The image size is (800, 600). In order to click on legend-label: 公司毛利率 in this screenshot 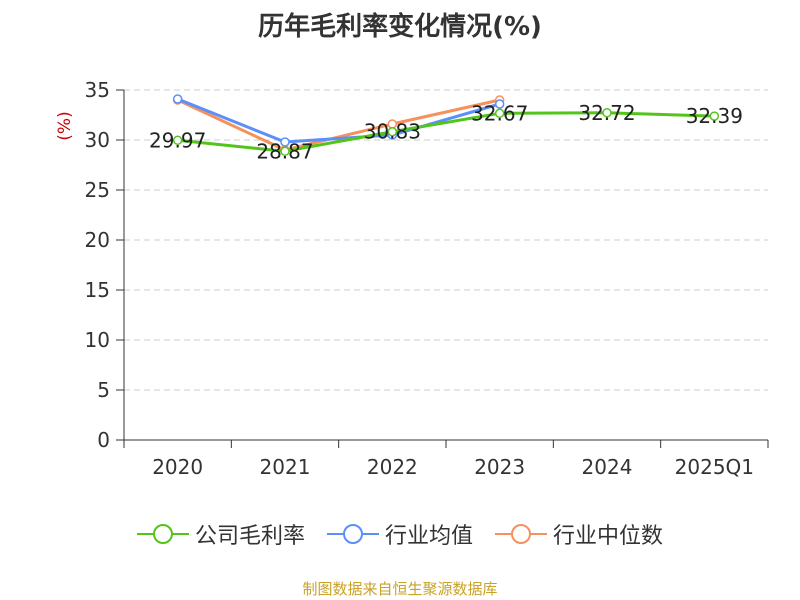, I will do `click(249, 536)`.